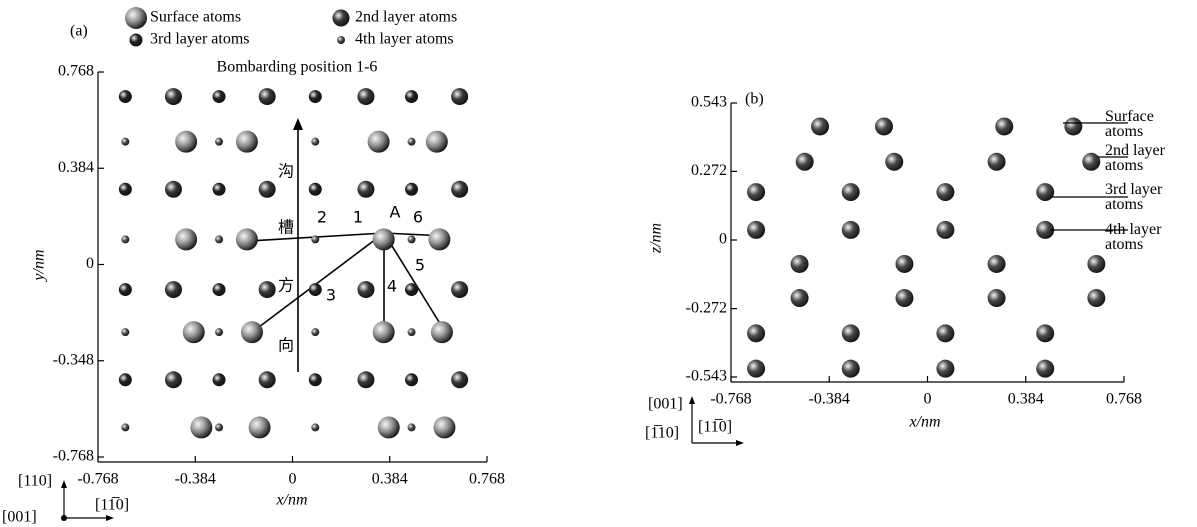 This screenshot has width=1197, height=527. I want to click on direction-label: [110], so click(35, 481).